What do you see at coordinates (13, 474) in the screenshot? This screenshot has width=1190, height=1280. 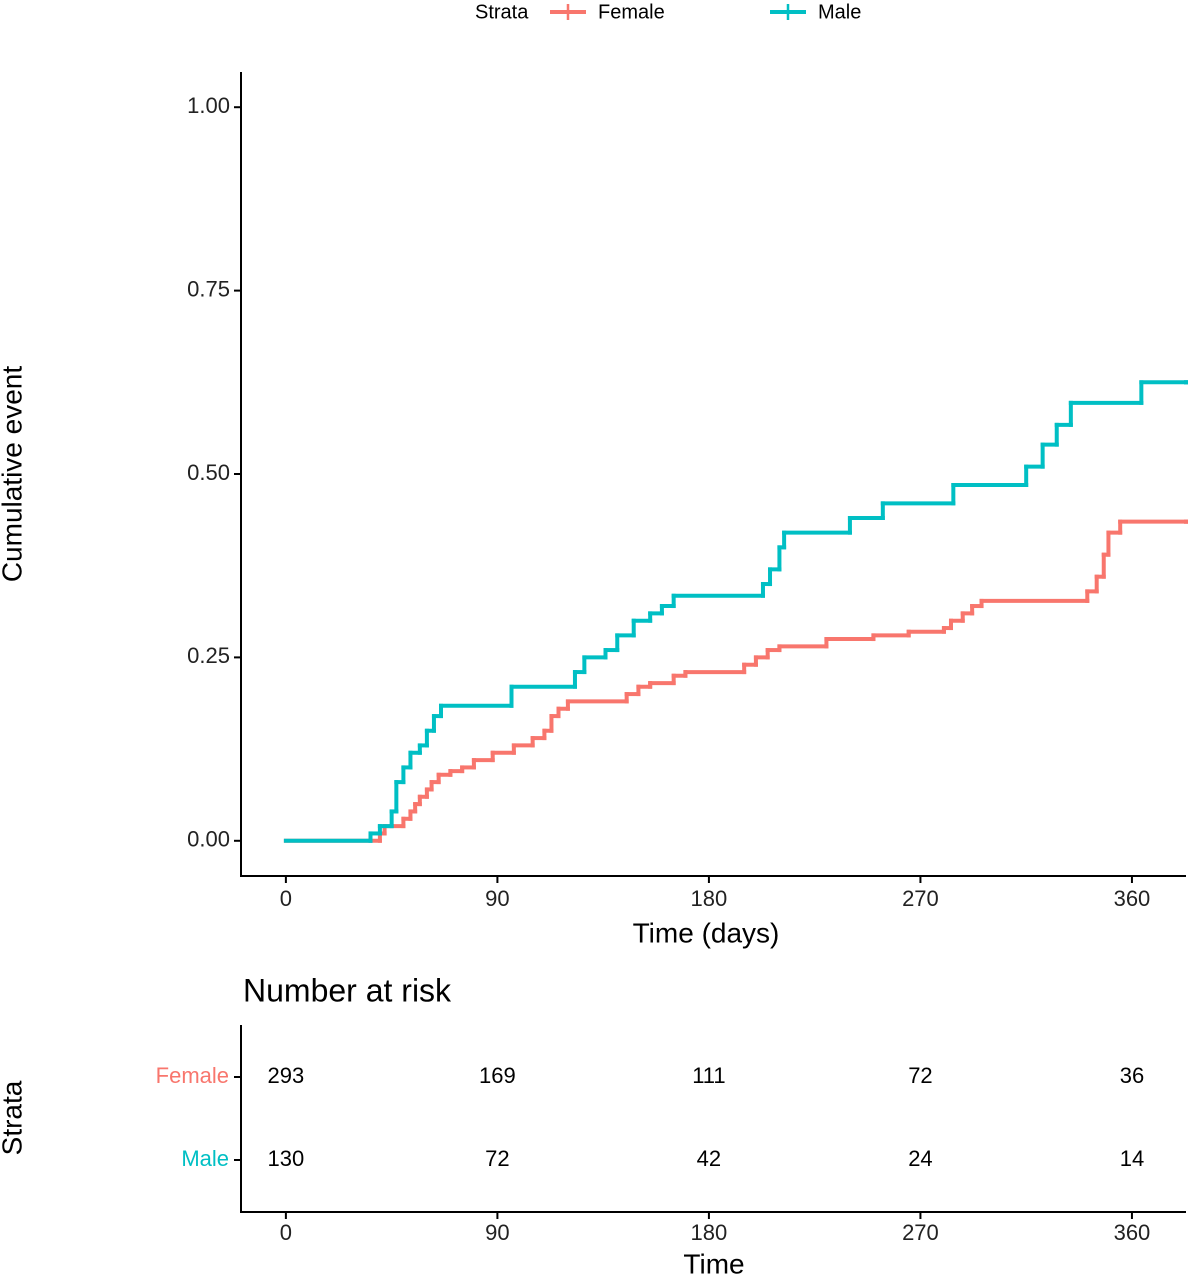 I see `y-axis-title: Cumulative event` at bounding box center [13, 474].